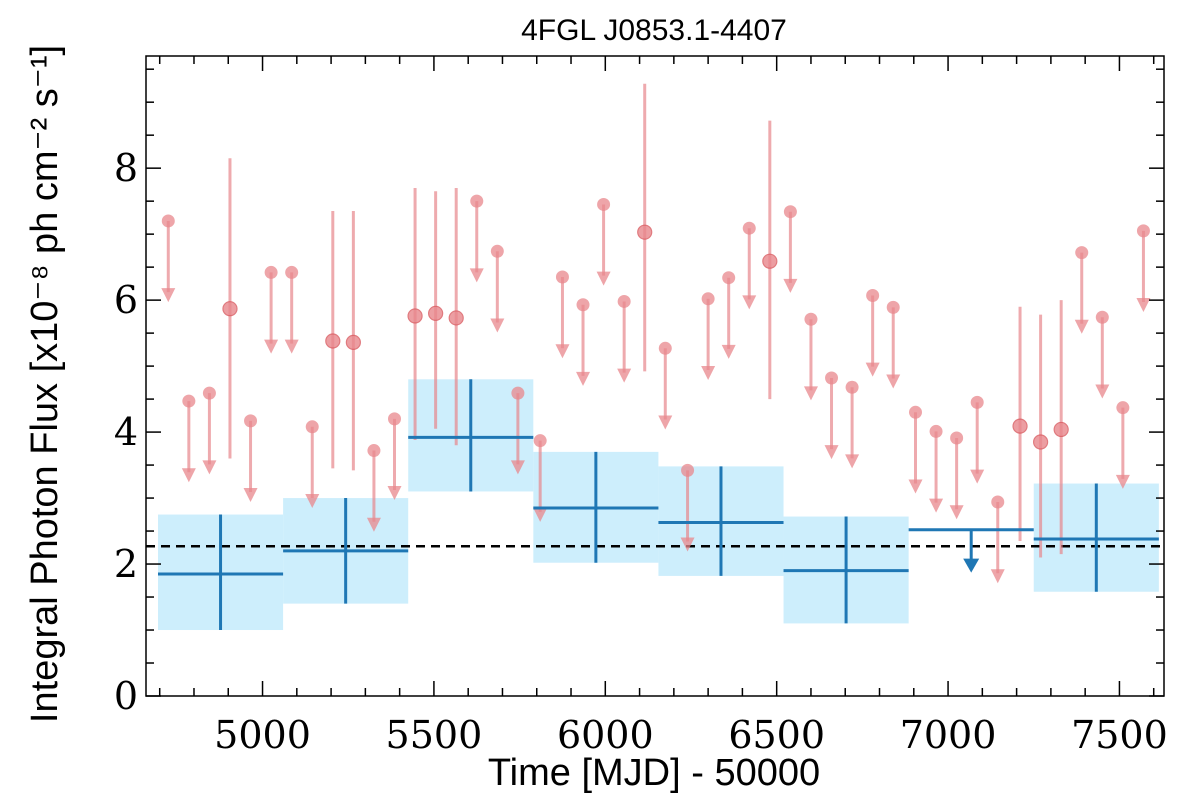 This screenshot has width=1200, height=800. I want to click on x-tick-label: 5000, so click(262, 735).